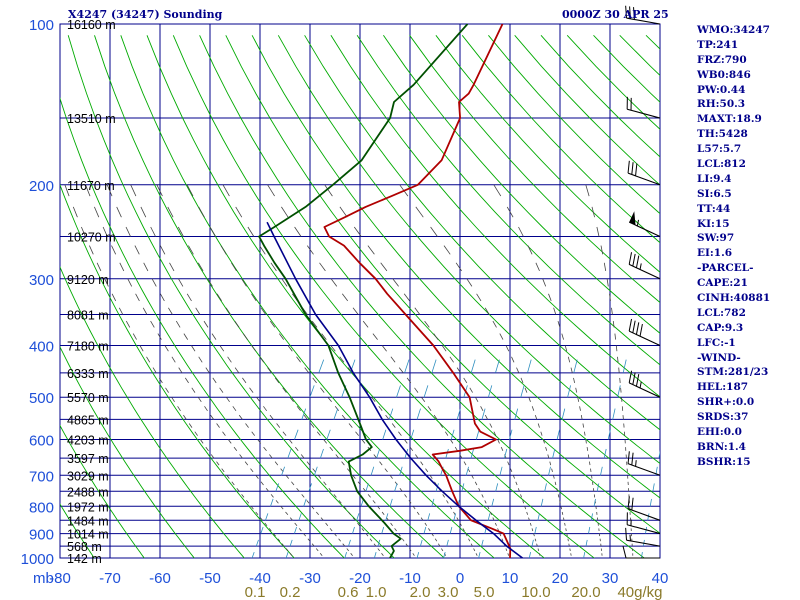  What do you see at coordinates (716, 342) in the screenshot?
I see `index-item: LFC:-1` at bounding box center [716, 342].